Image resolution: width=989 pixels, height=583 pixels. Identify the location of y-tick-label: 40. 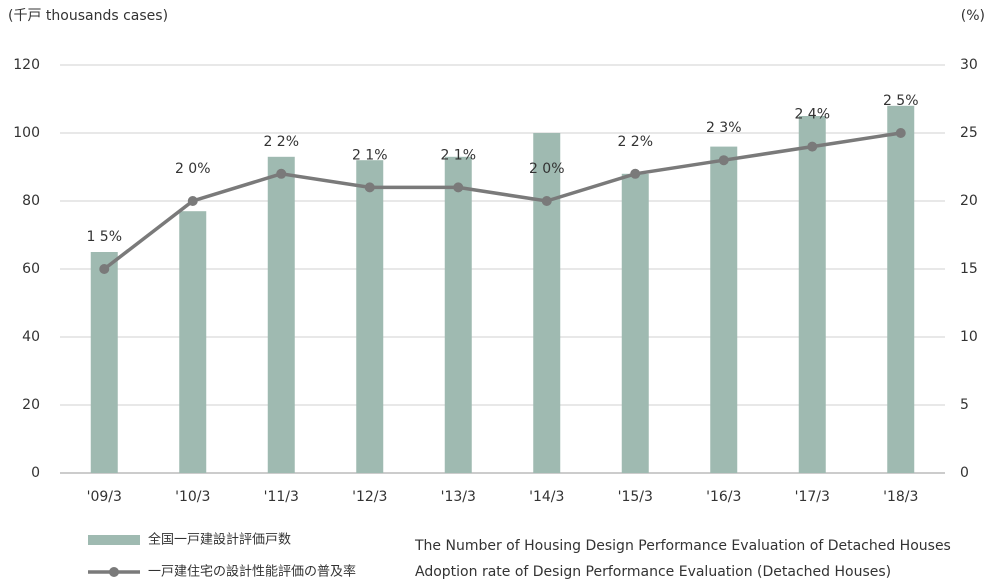
(31, 337).